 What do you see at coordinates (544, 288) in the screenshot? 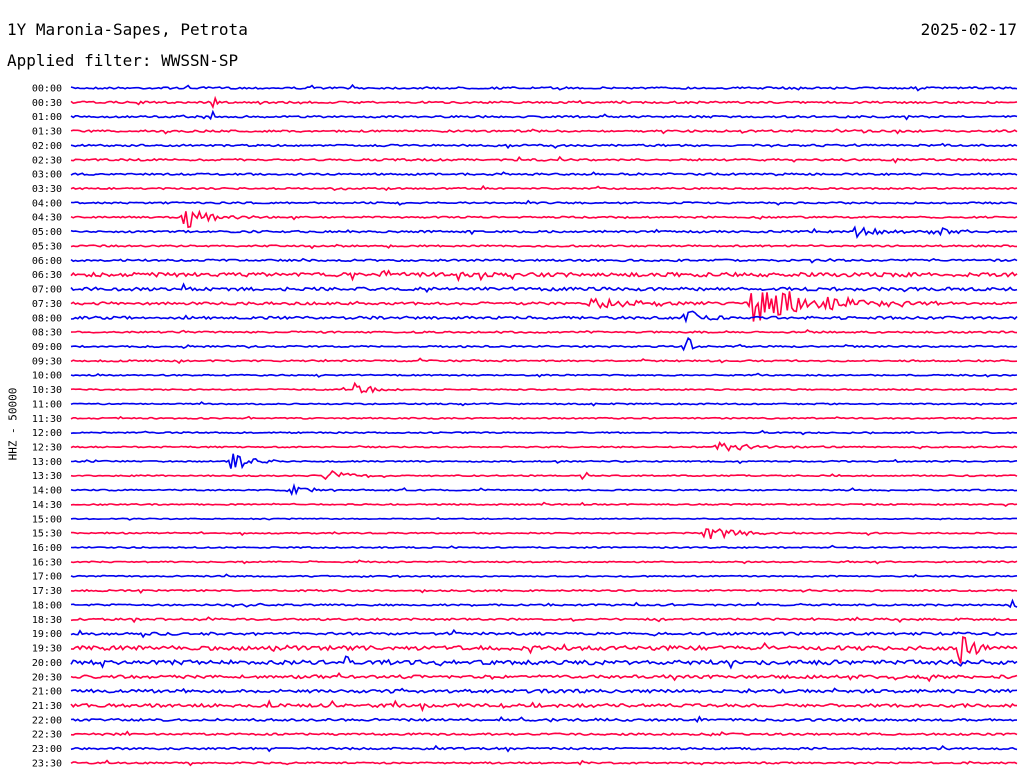
I see `trace-row-07:00` at bounding box center [544, 288].